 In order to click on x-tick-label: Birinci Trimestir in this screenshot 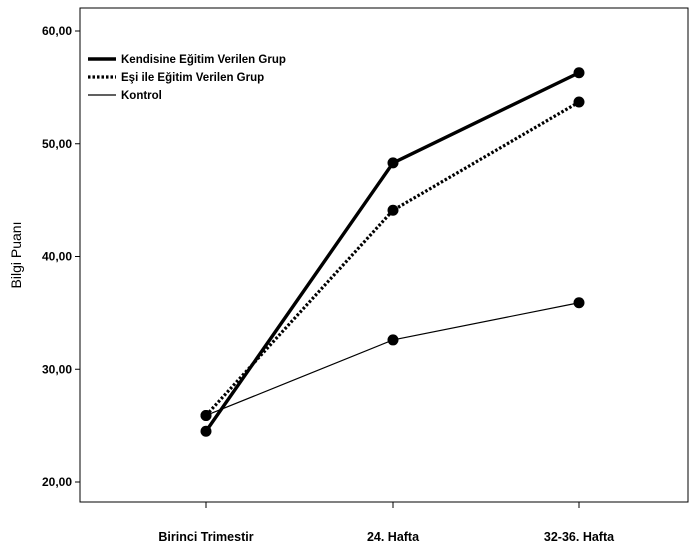, I will do `click(205, 537)`.